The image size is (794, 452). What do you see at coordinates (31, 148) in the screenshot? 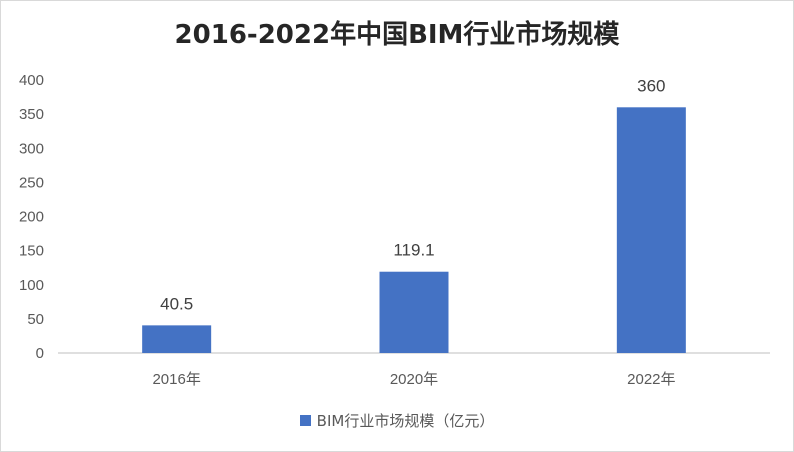
I see `y-tick-label: 300` at bounding box center [31, 148].